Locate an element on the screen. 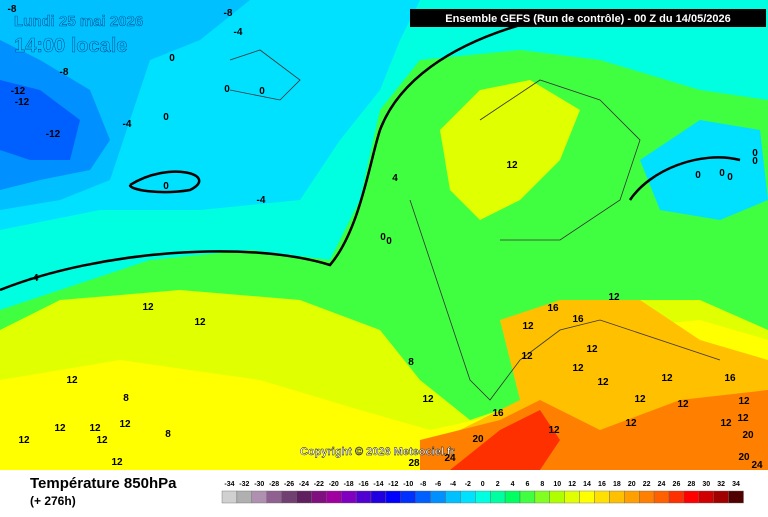  scale-label: 14 is located at coordinates (587, 484).